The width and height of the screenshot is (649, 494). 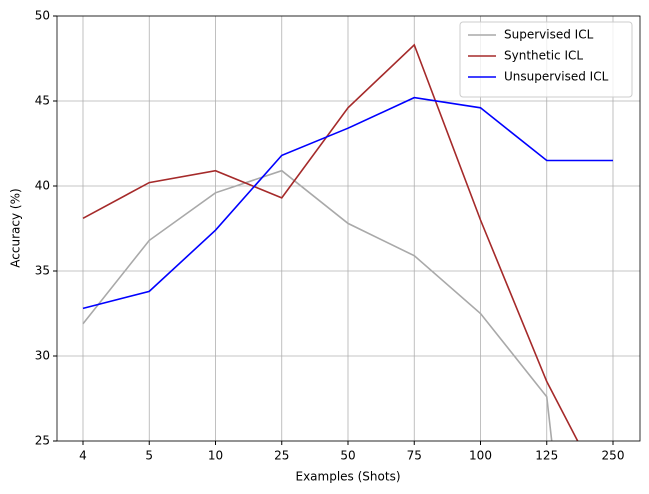 What do you see at coordinates (42, 356) in the screenshot?
I see `y-tick-label: 30` at bounding box center [42, 356].